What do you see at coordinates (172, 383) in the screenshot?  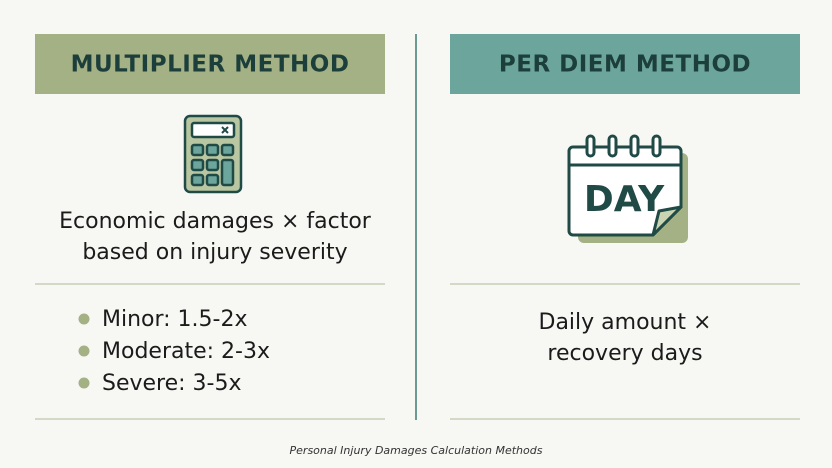 I see `list-item: Severe: 3-5x` at bounding box center [172, 383].